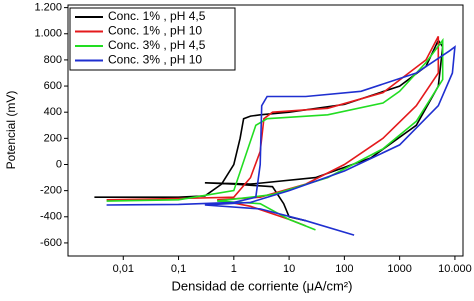 This screenshot has width=474, height=301. Describe the element at coordinates (455, 269) in the screenshot. I see `x-tick-label: 10.000` at that location.